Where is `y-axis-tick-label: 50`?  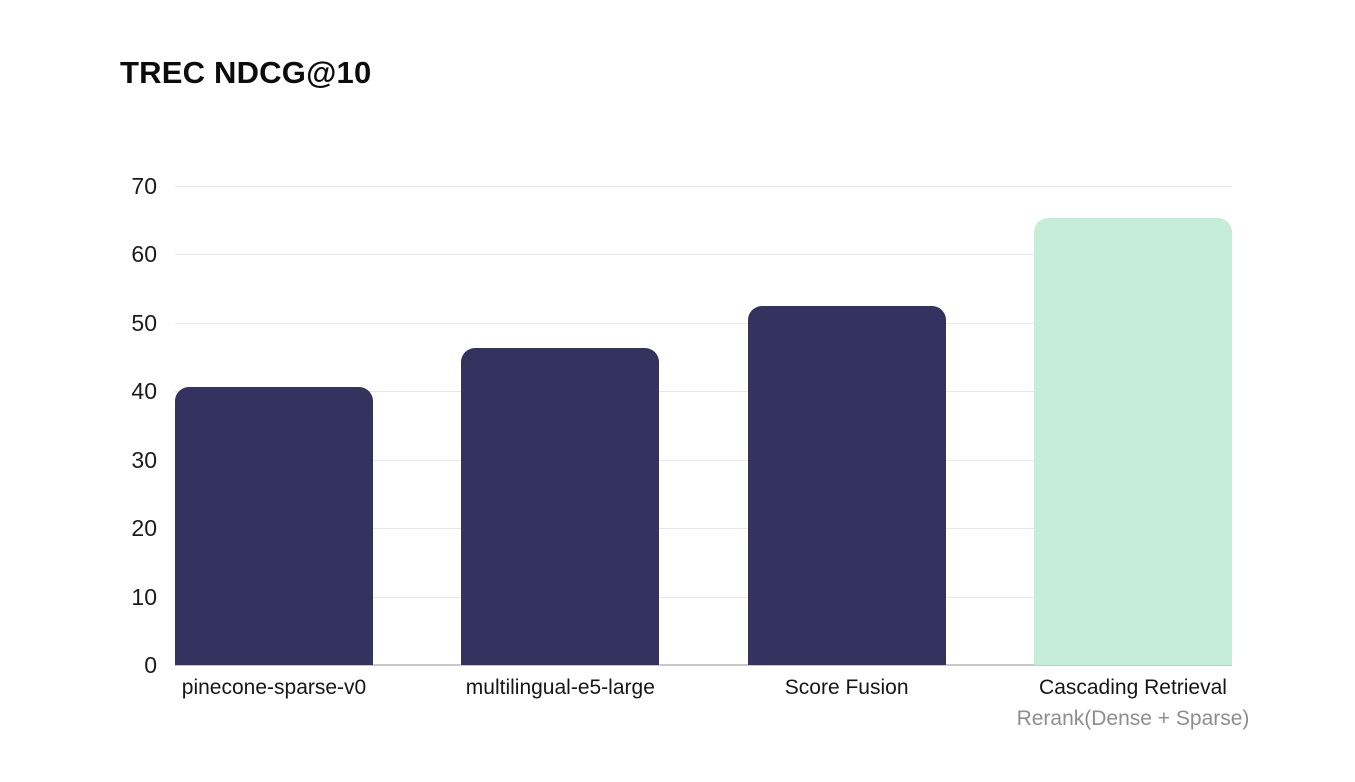
y-axis-tick-label: 50 is located at coordinates (144, 322).